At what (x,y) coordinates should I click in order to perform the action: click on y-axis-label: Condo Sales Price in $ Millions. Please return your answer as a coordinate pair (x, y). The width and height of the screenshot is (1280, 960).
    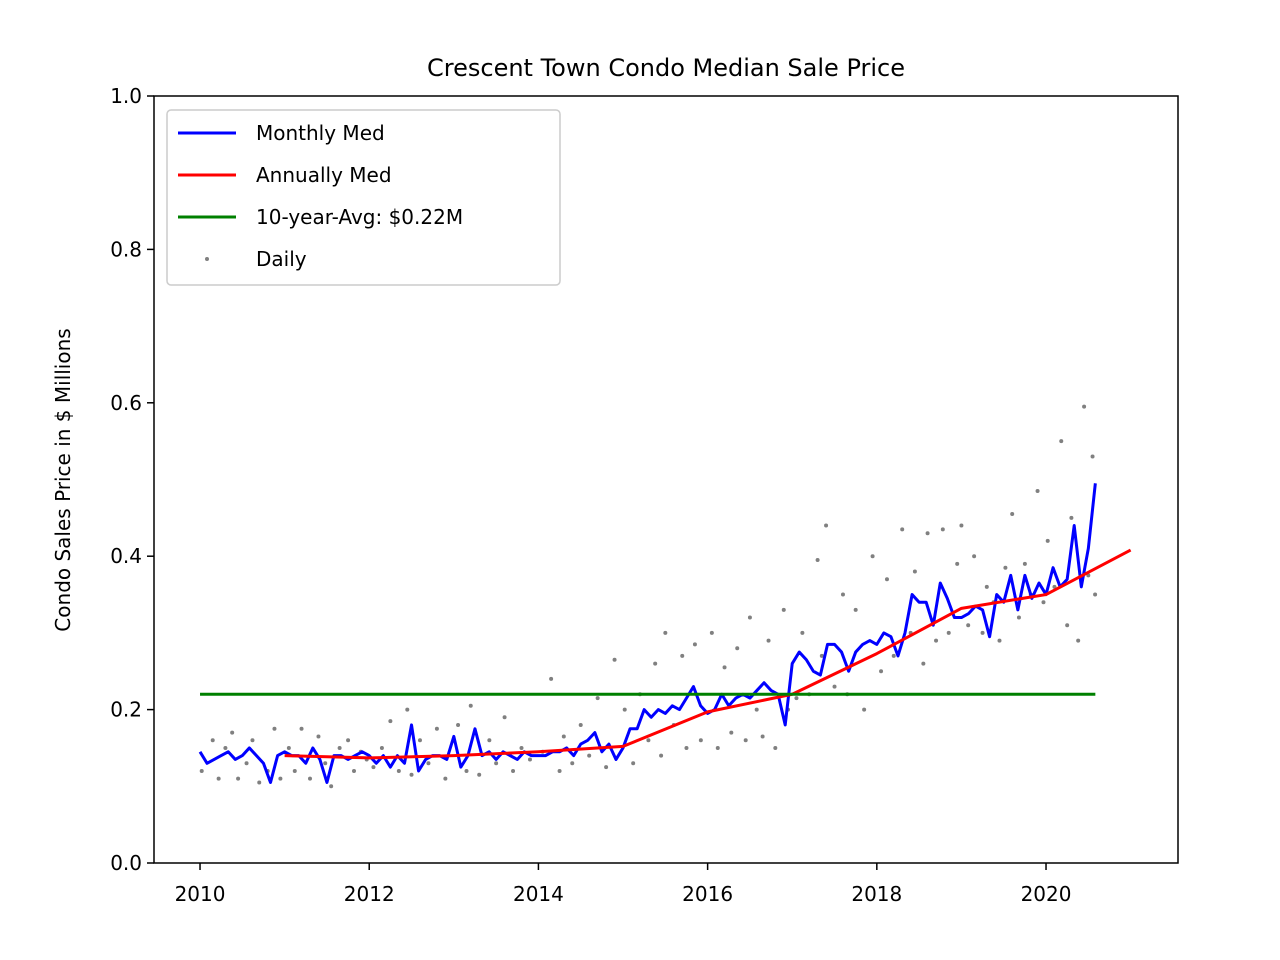
    Looking at the image, I should click on (63, 479).